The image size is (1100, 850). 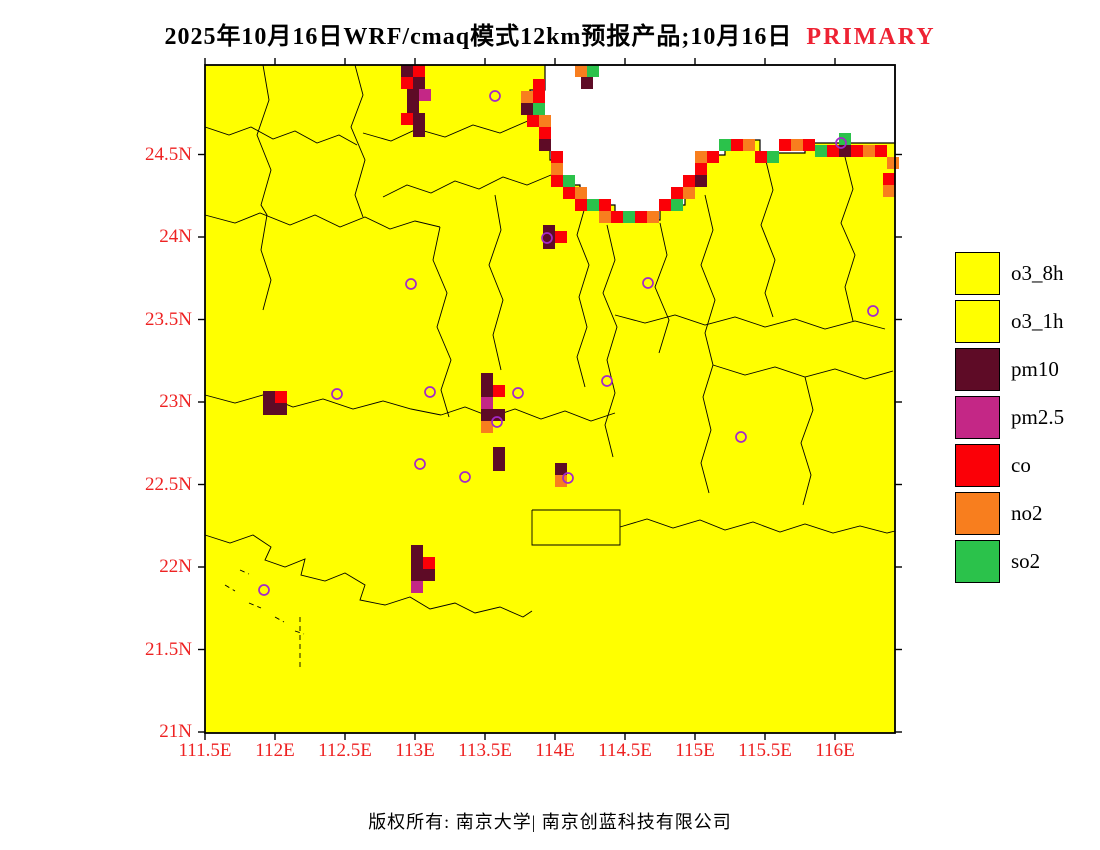 I want to click on lon-tick-label: 115.5E, so click(x=765, y=750).